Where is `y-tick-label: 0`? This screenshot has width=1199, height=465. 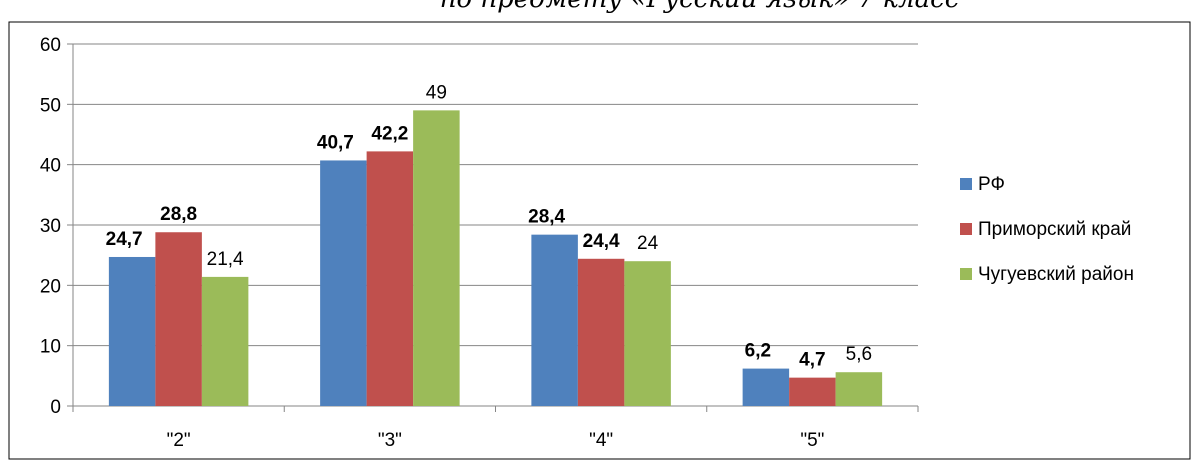
y-tick-label: 0 is located at coordinates (55, 407).